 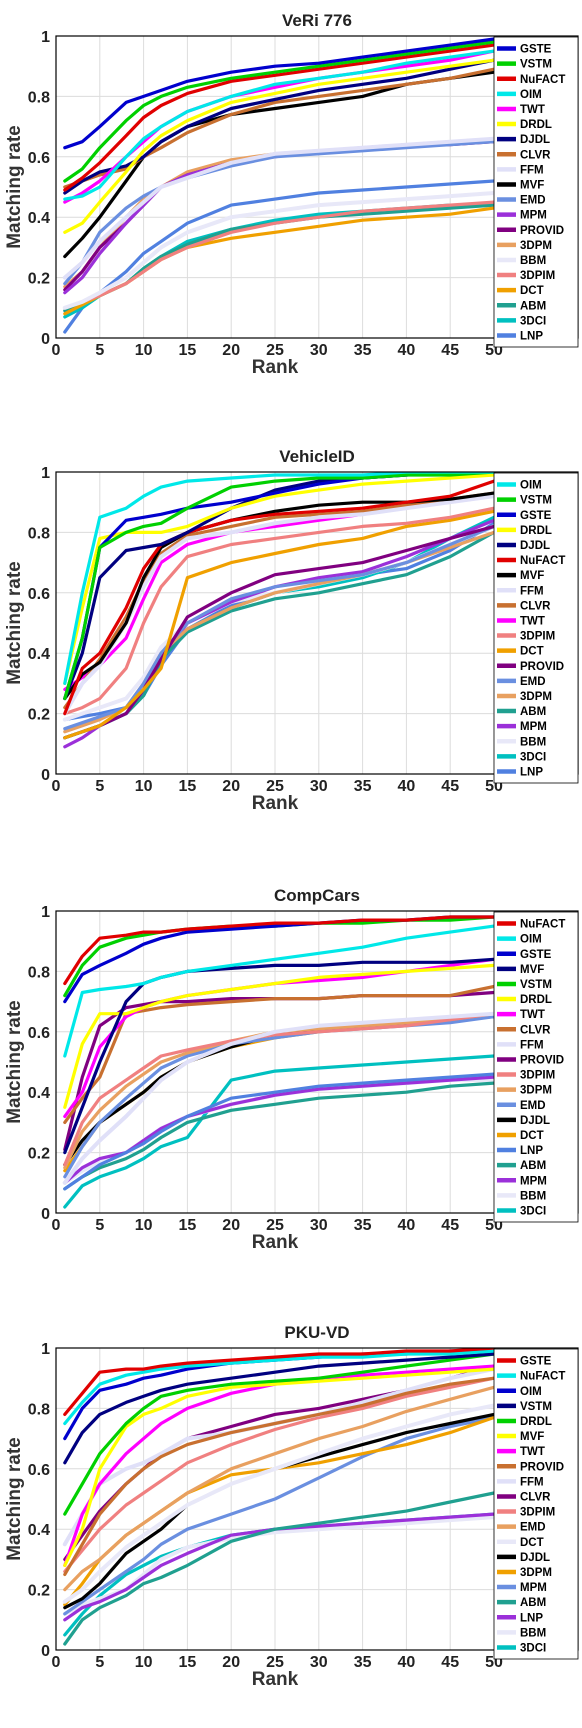 What do you see at coordinates (45, 1349) in the screenshot?
I see `y-tick-label: 1` at bounding box center [45, 1349].